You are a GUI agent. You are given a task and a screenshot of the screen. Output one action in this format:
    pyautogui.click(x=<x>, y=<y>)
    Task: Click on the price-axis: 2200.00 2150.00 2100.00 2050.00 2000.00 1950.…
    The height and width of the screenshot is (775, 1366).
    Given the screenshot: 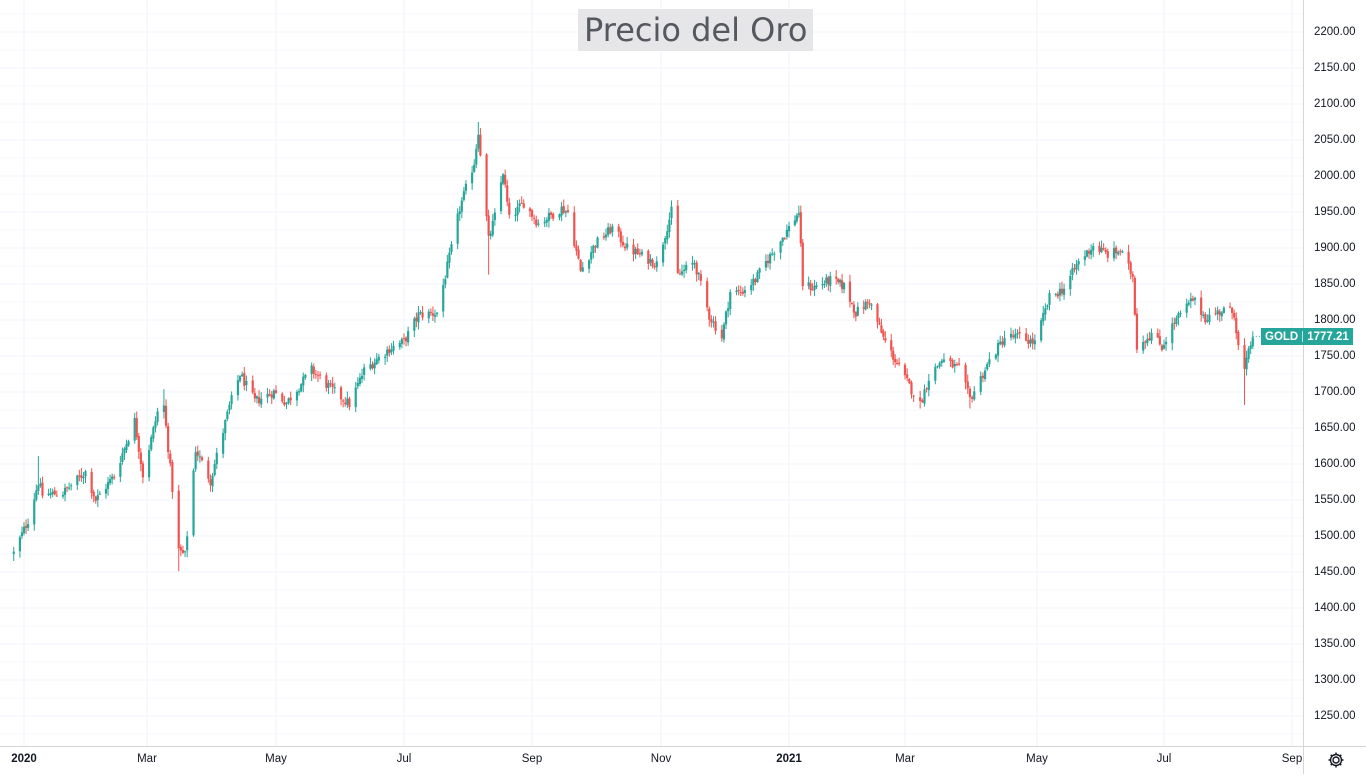 What is the action you would take?
    pyautogui.click(x=1334, y=373)
    